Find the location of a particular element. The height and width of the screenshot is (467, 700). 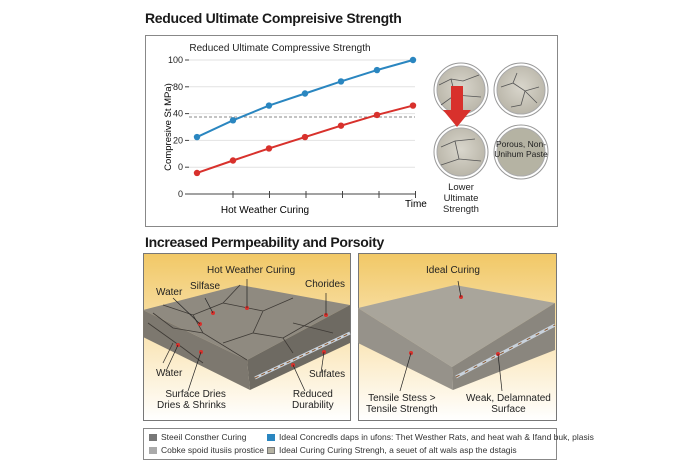

section-title-strength: Reduced Ultimate Compreisive Strength is located at coordinates (273, 18).